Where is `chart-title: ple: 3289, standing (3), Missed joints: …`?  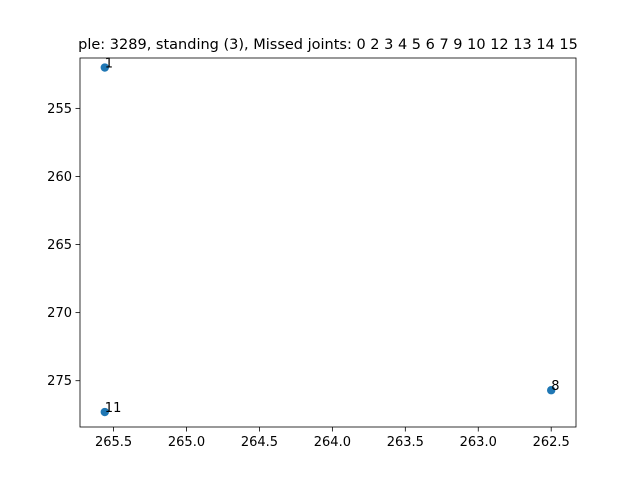
chart-title: ple: 3289, standing (3), Missed joints: … is located at coordinates (328, 45).